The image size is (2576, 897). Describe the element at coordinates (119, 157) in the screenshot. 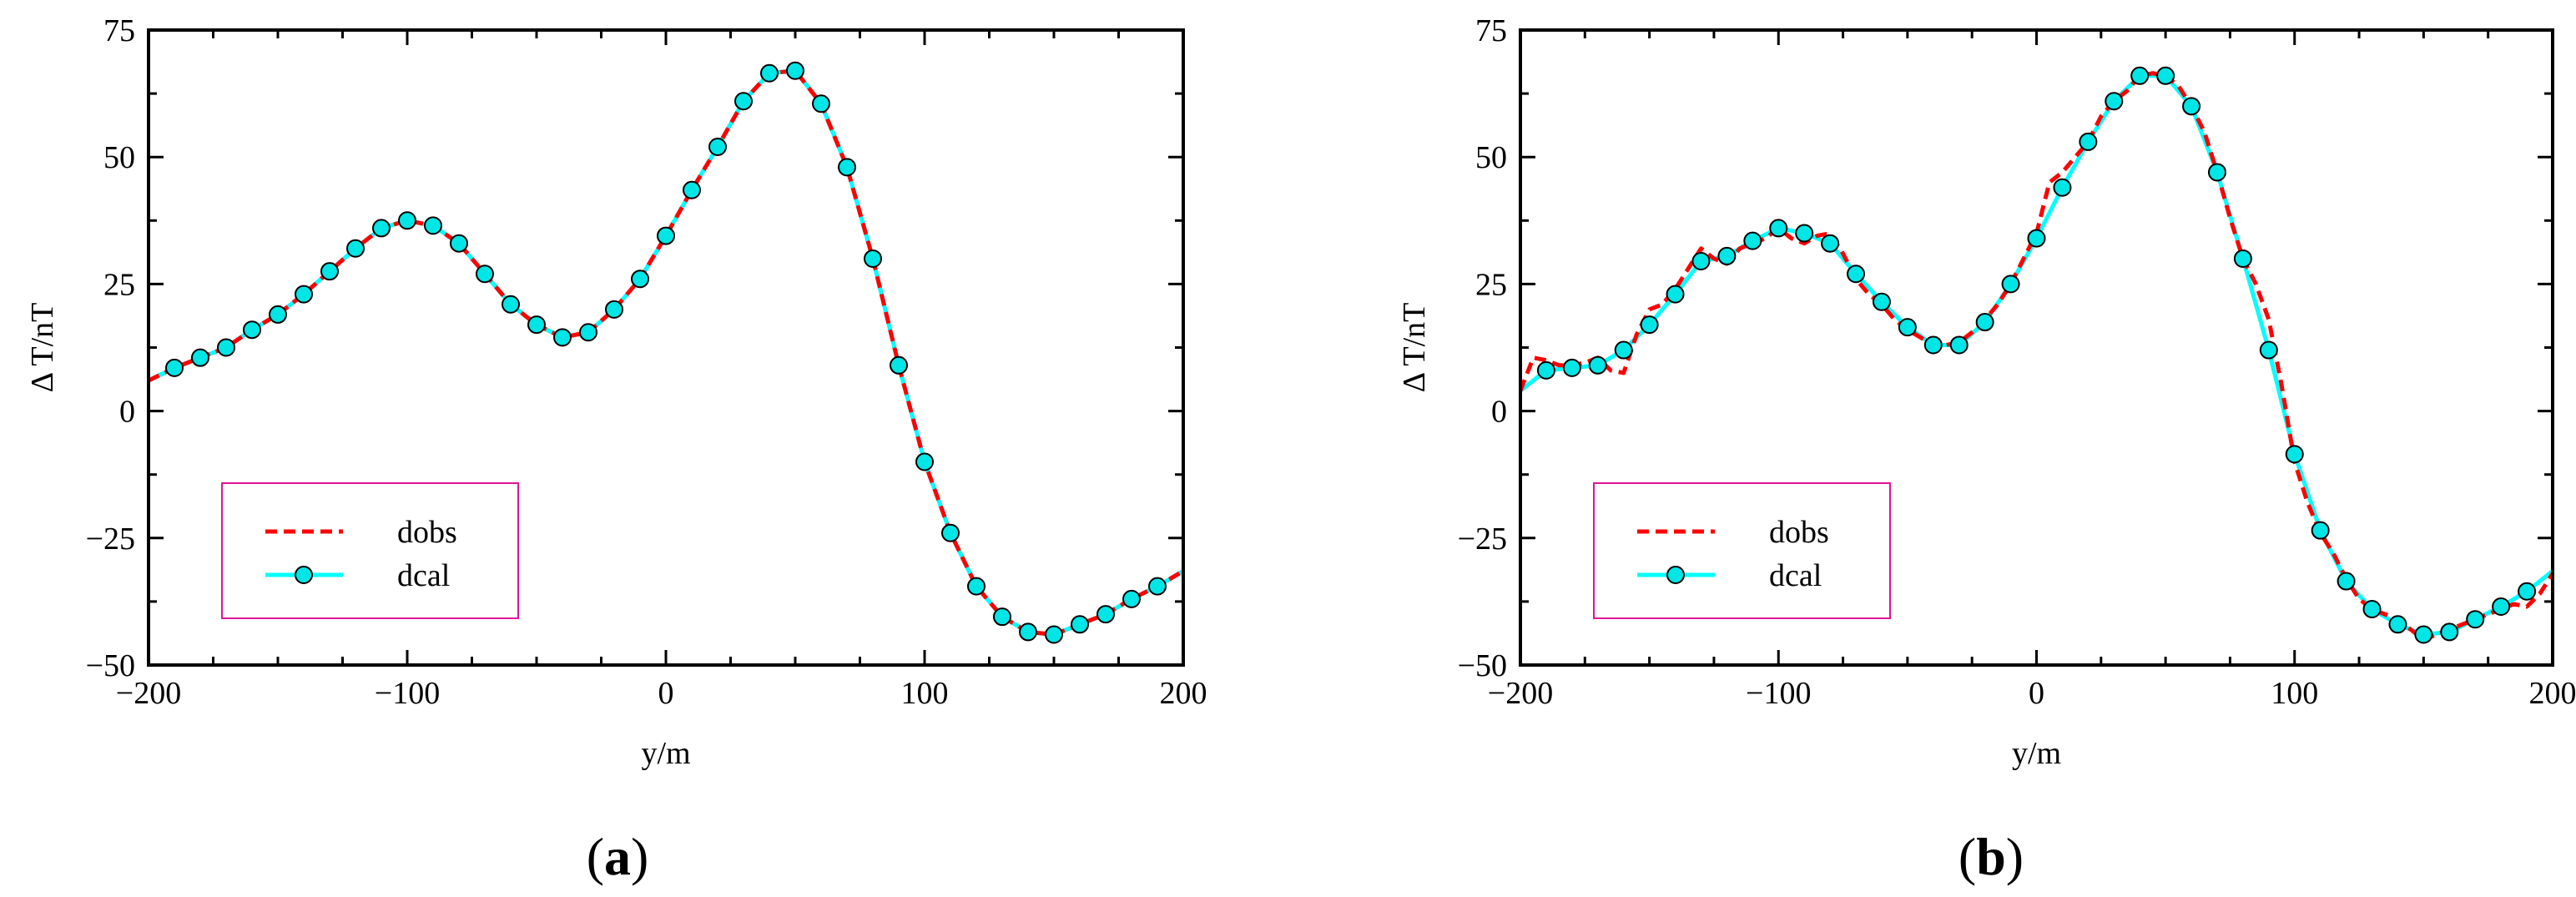

I see `y-tick-label: 50` at that location.